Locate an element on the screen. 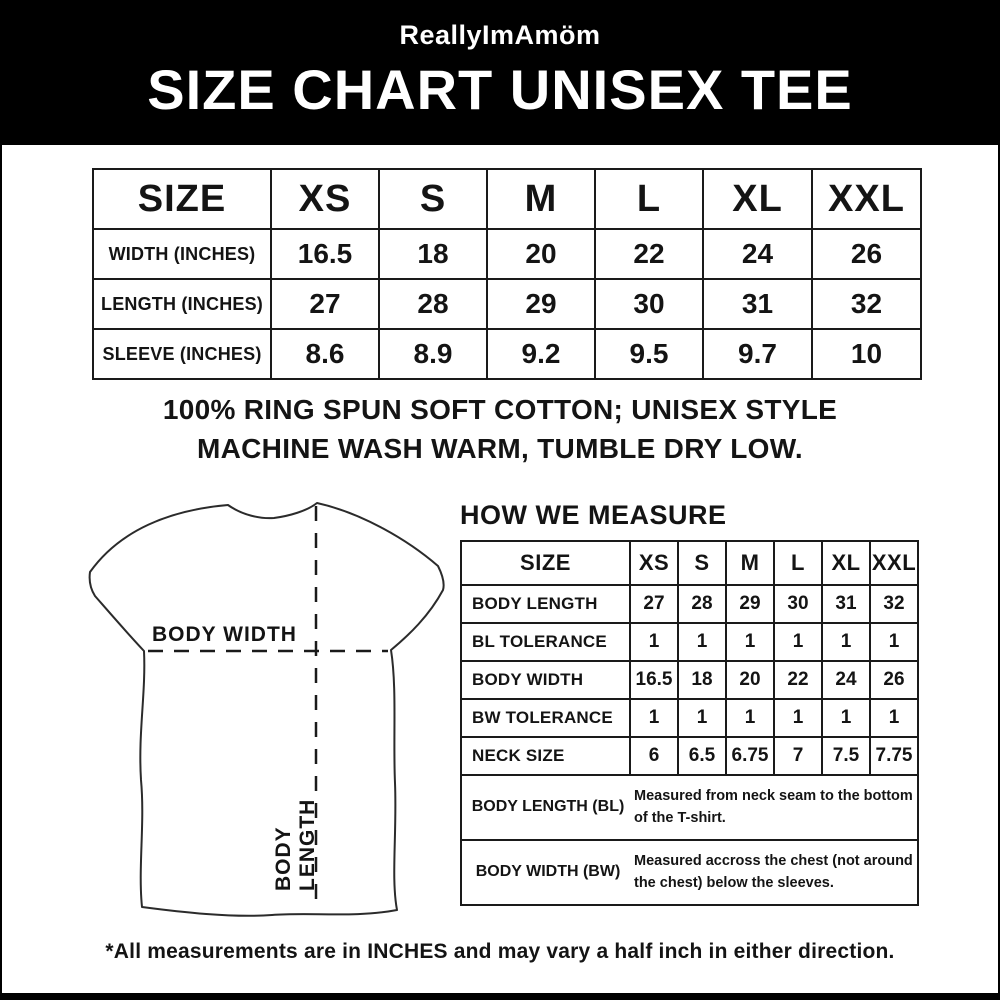 This screenshot has height=1000, width=1000. value-cell: 9.5 is located at coordinates (649, 354).